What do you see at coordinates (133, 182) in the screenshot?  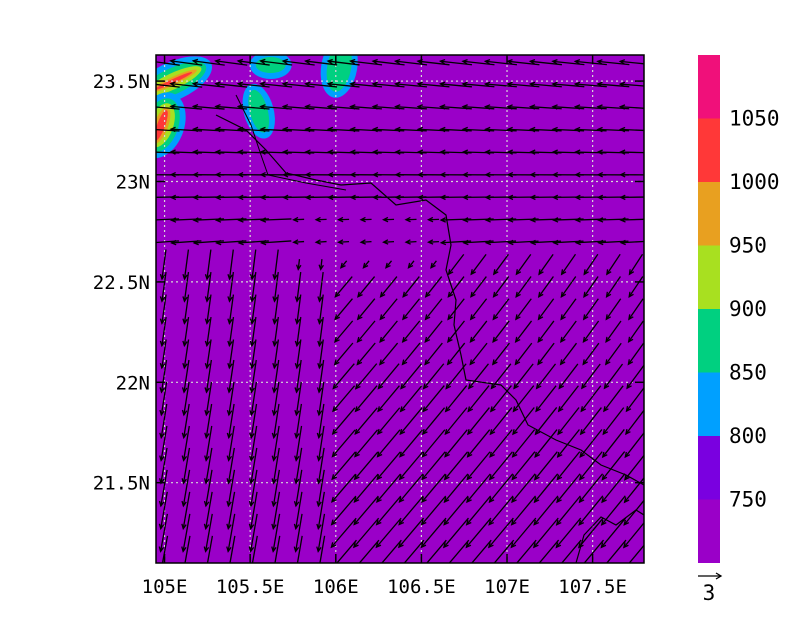 I see `y-tick-label: 23N` at bounding box center [133, 182].